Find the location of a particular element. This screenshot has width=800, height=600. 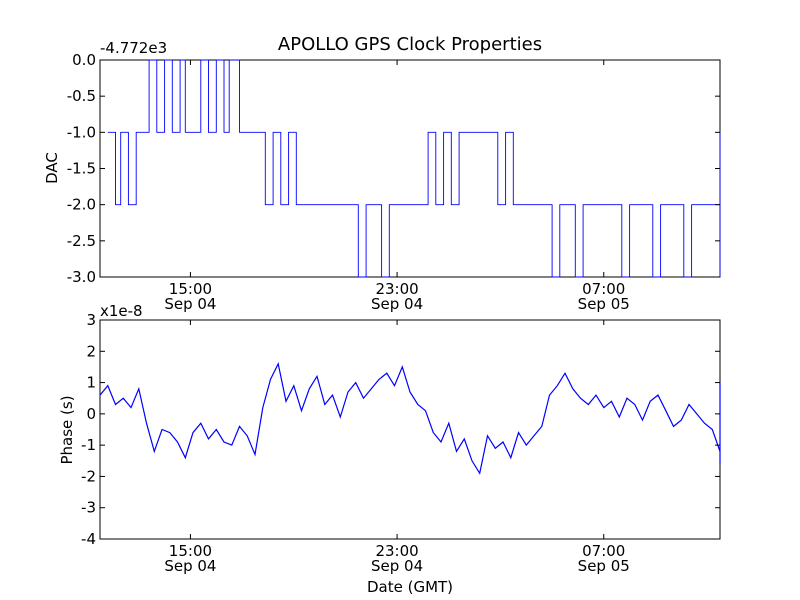

dac-ytick-label: -3.0 is located at coordinates (81, 277).